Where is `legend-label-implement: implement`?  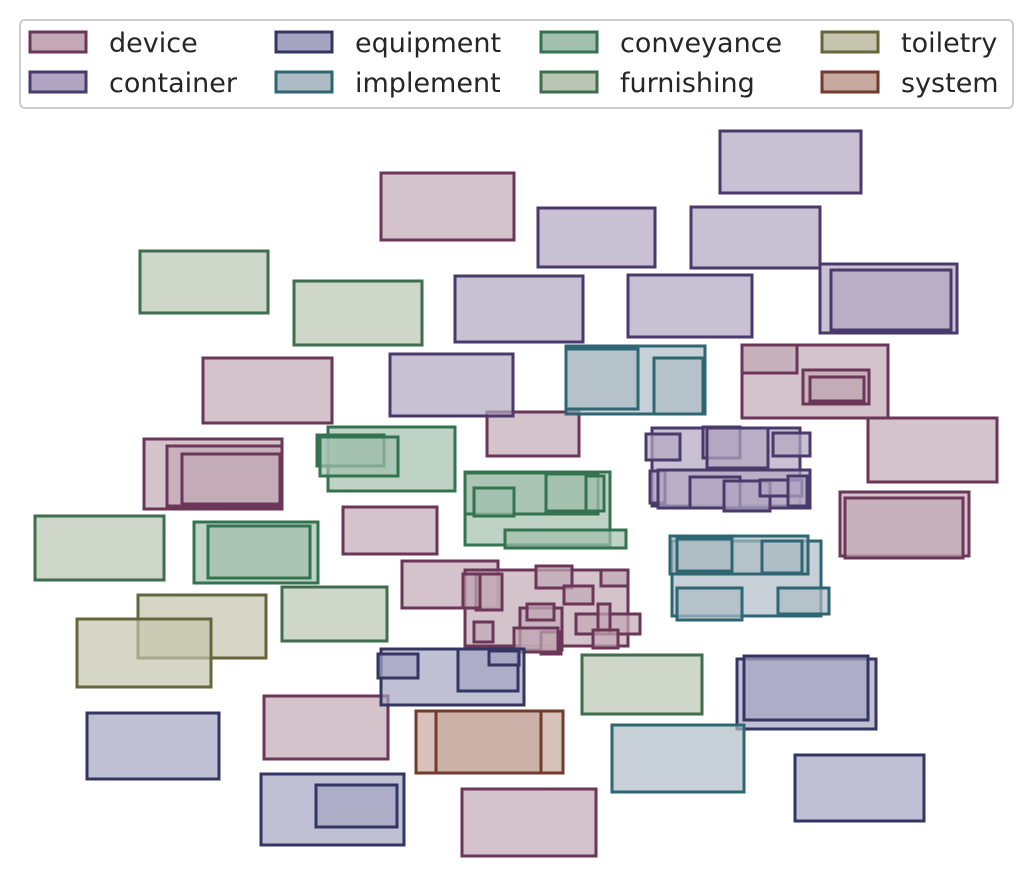 legend-label-implement: implement is located at coordinates (428, 83).